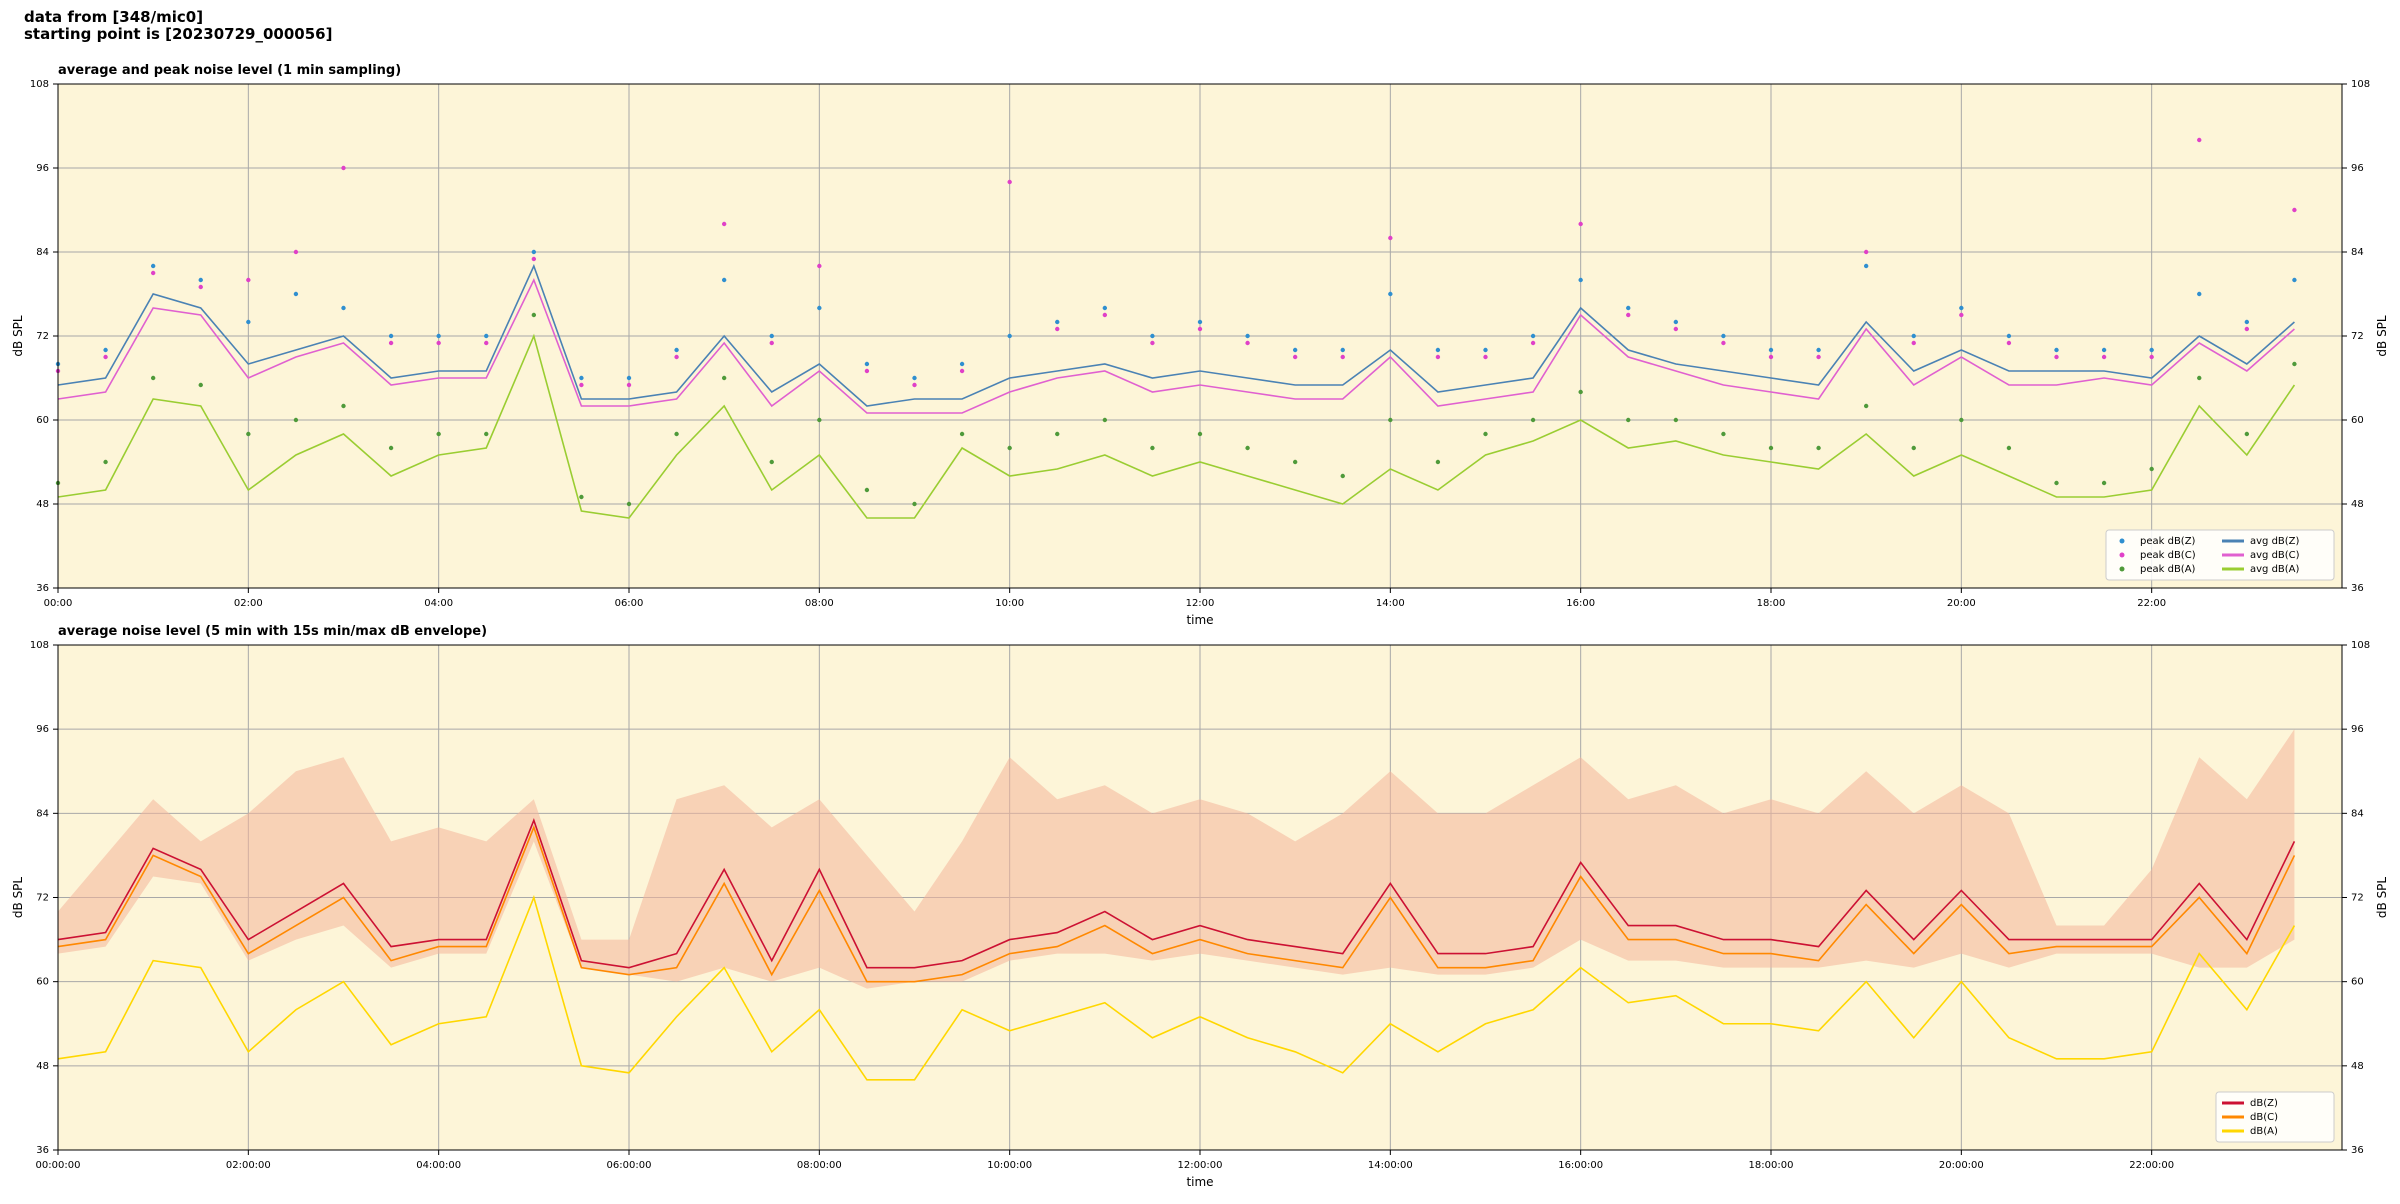 This screenshot has height=1204, width=2400. I want to click on legend-label: avg dB(A), so click(2275, 569).